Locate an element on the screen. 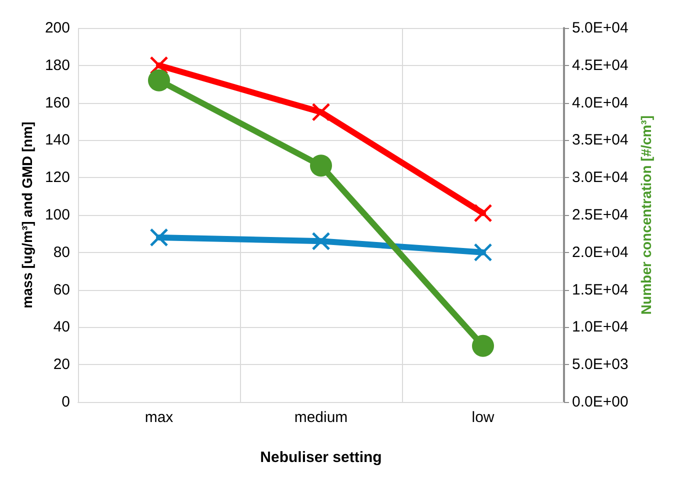 This screenshot has height=485, width=692. x-tick-label: low is located at coordinates (483, 417).